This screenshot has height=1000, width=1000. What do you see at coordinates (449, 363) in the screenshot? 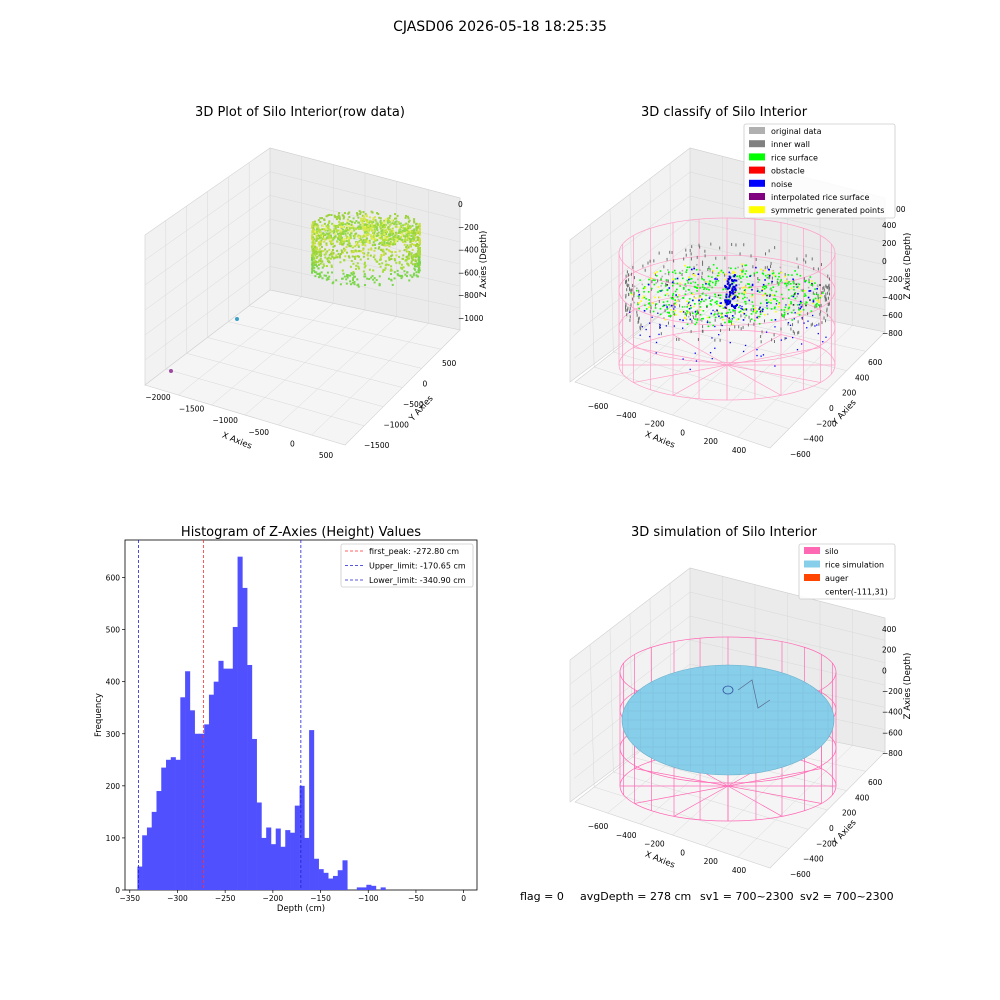
I see `tick-label: 500` at bounding box center [449, 363].